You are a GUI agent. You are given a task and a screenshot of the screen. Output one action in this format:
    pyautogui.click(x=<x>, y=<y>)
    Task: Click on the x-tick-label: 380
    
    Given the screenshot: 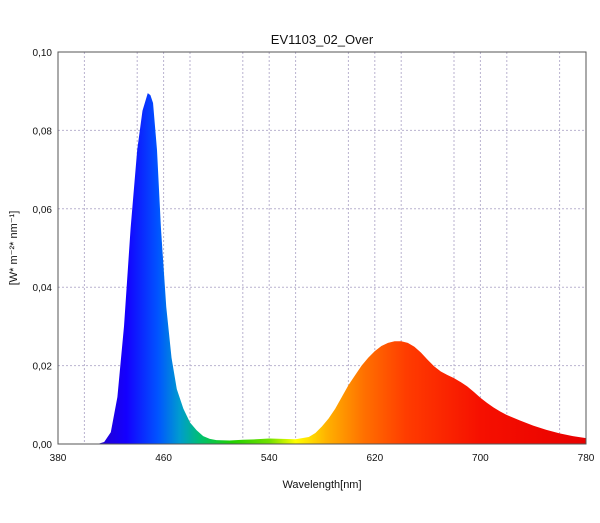 What is the action you would take?
    pyautogui.click(x=58, y=458)
    